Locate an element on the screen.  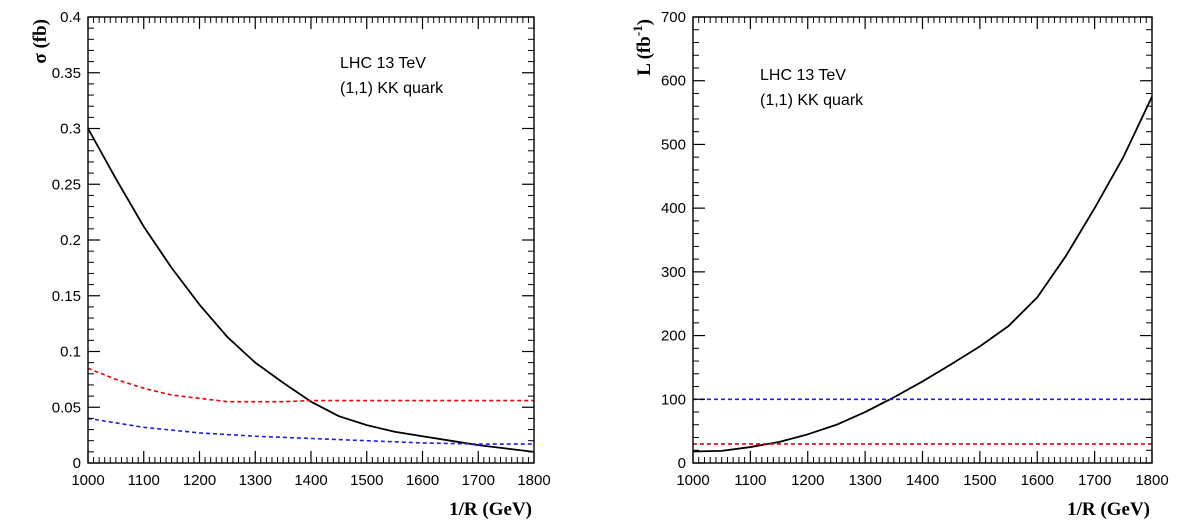
y-tick-label: 300 is located at coordinates (673, 272).